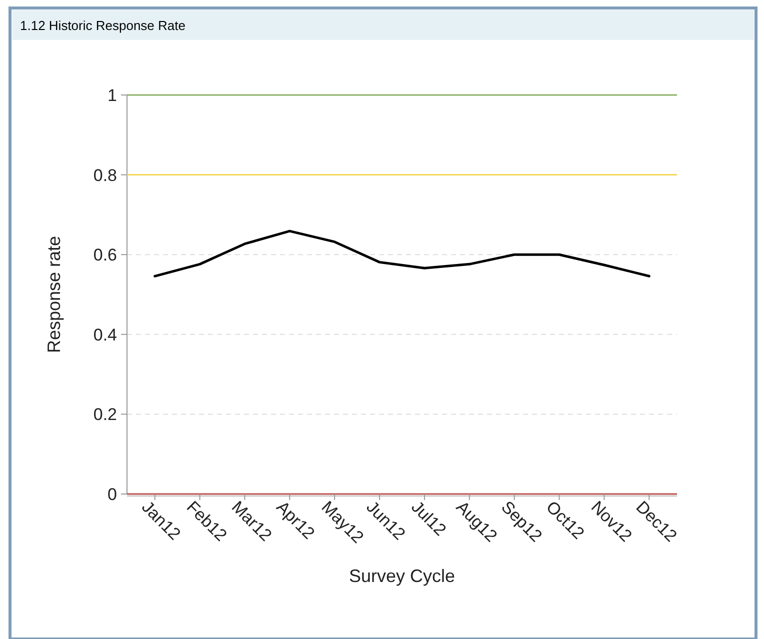 The image size is (764, 639). I want to click on chart-title: 1.12 Historic Response Rate, so click(103, 25).